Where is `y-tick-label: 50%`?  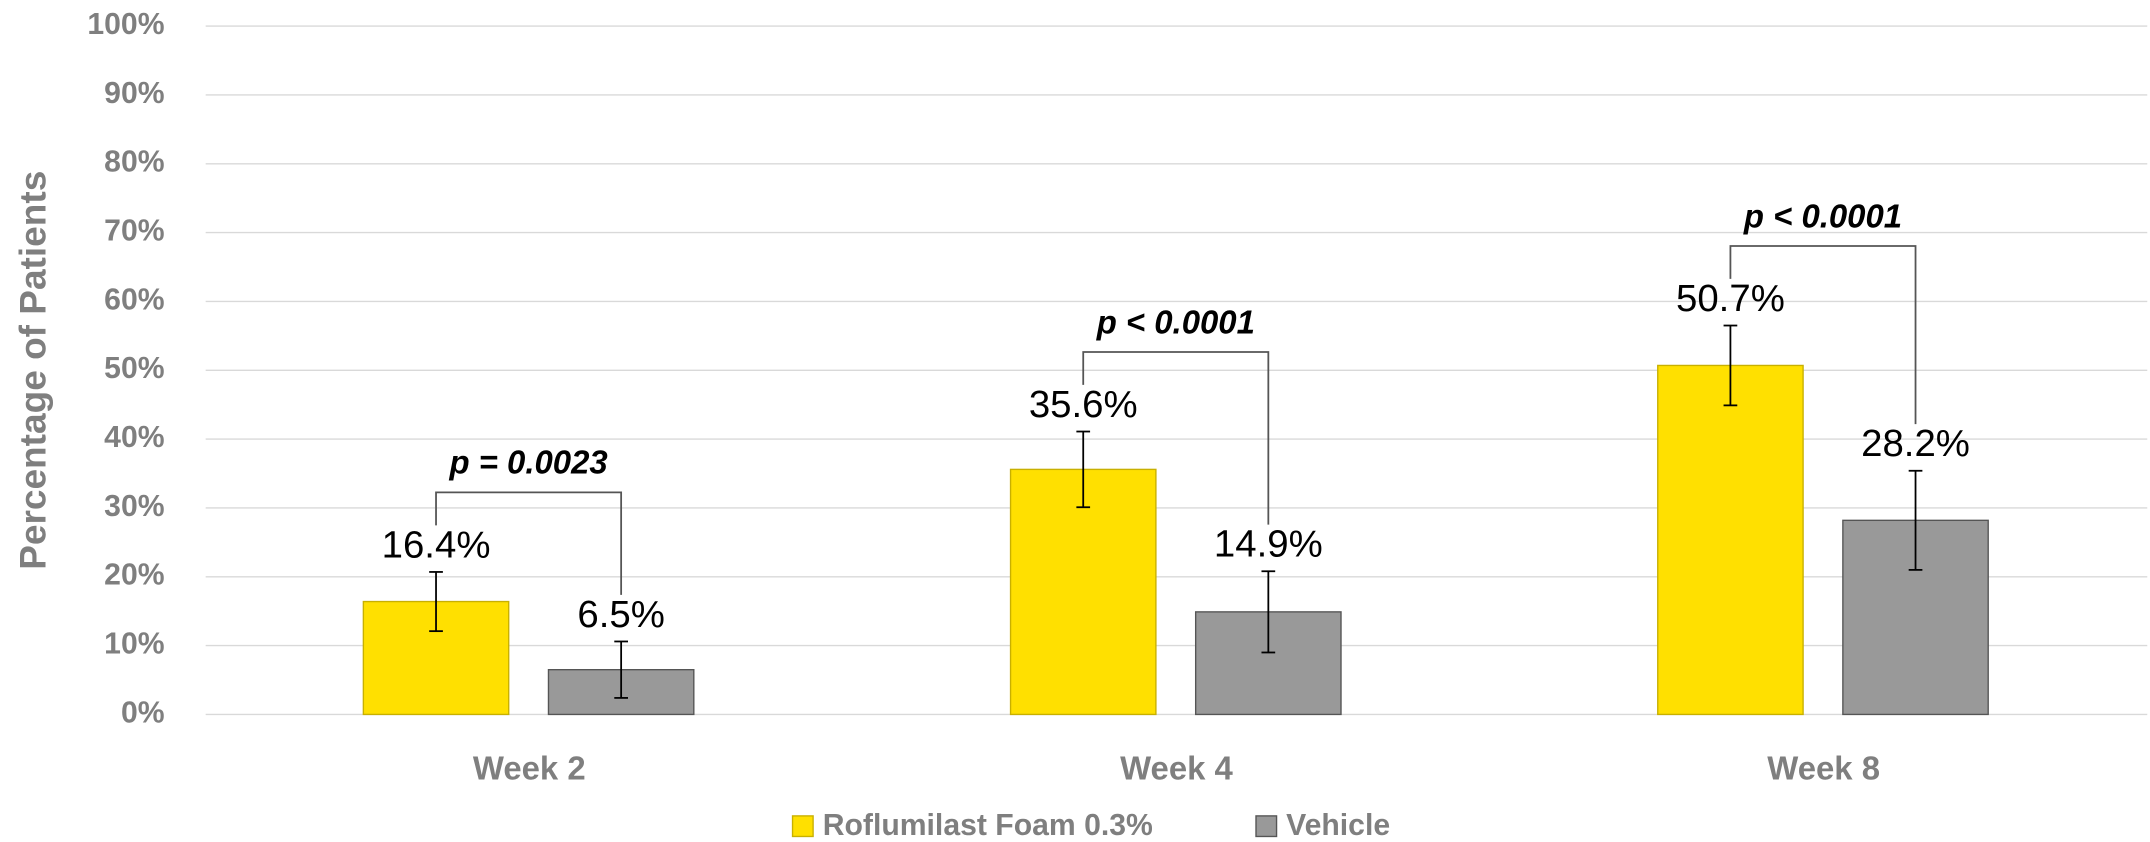
y-tick-label: 50% is located at coordinates (134, 368).